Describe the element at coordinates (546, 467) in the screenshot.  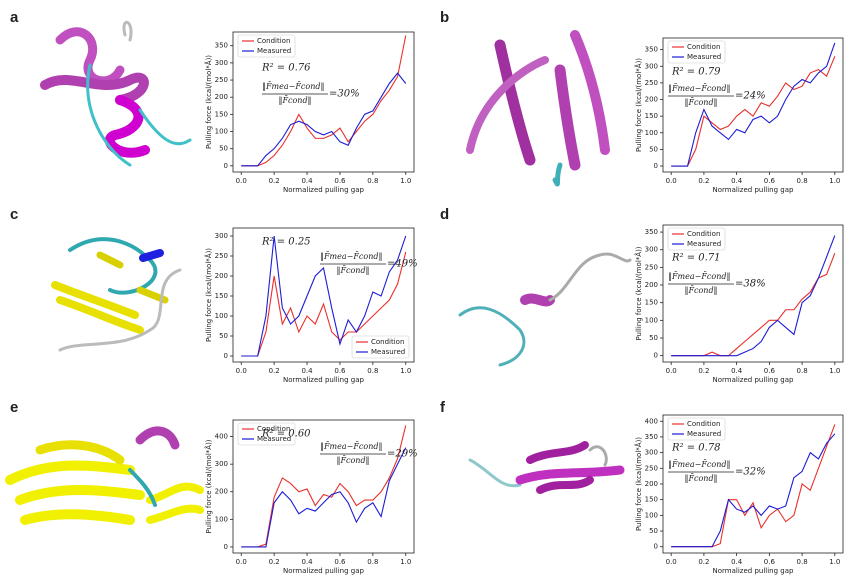
I see `protein-f` at that location.